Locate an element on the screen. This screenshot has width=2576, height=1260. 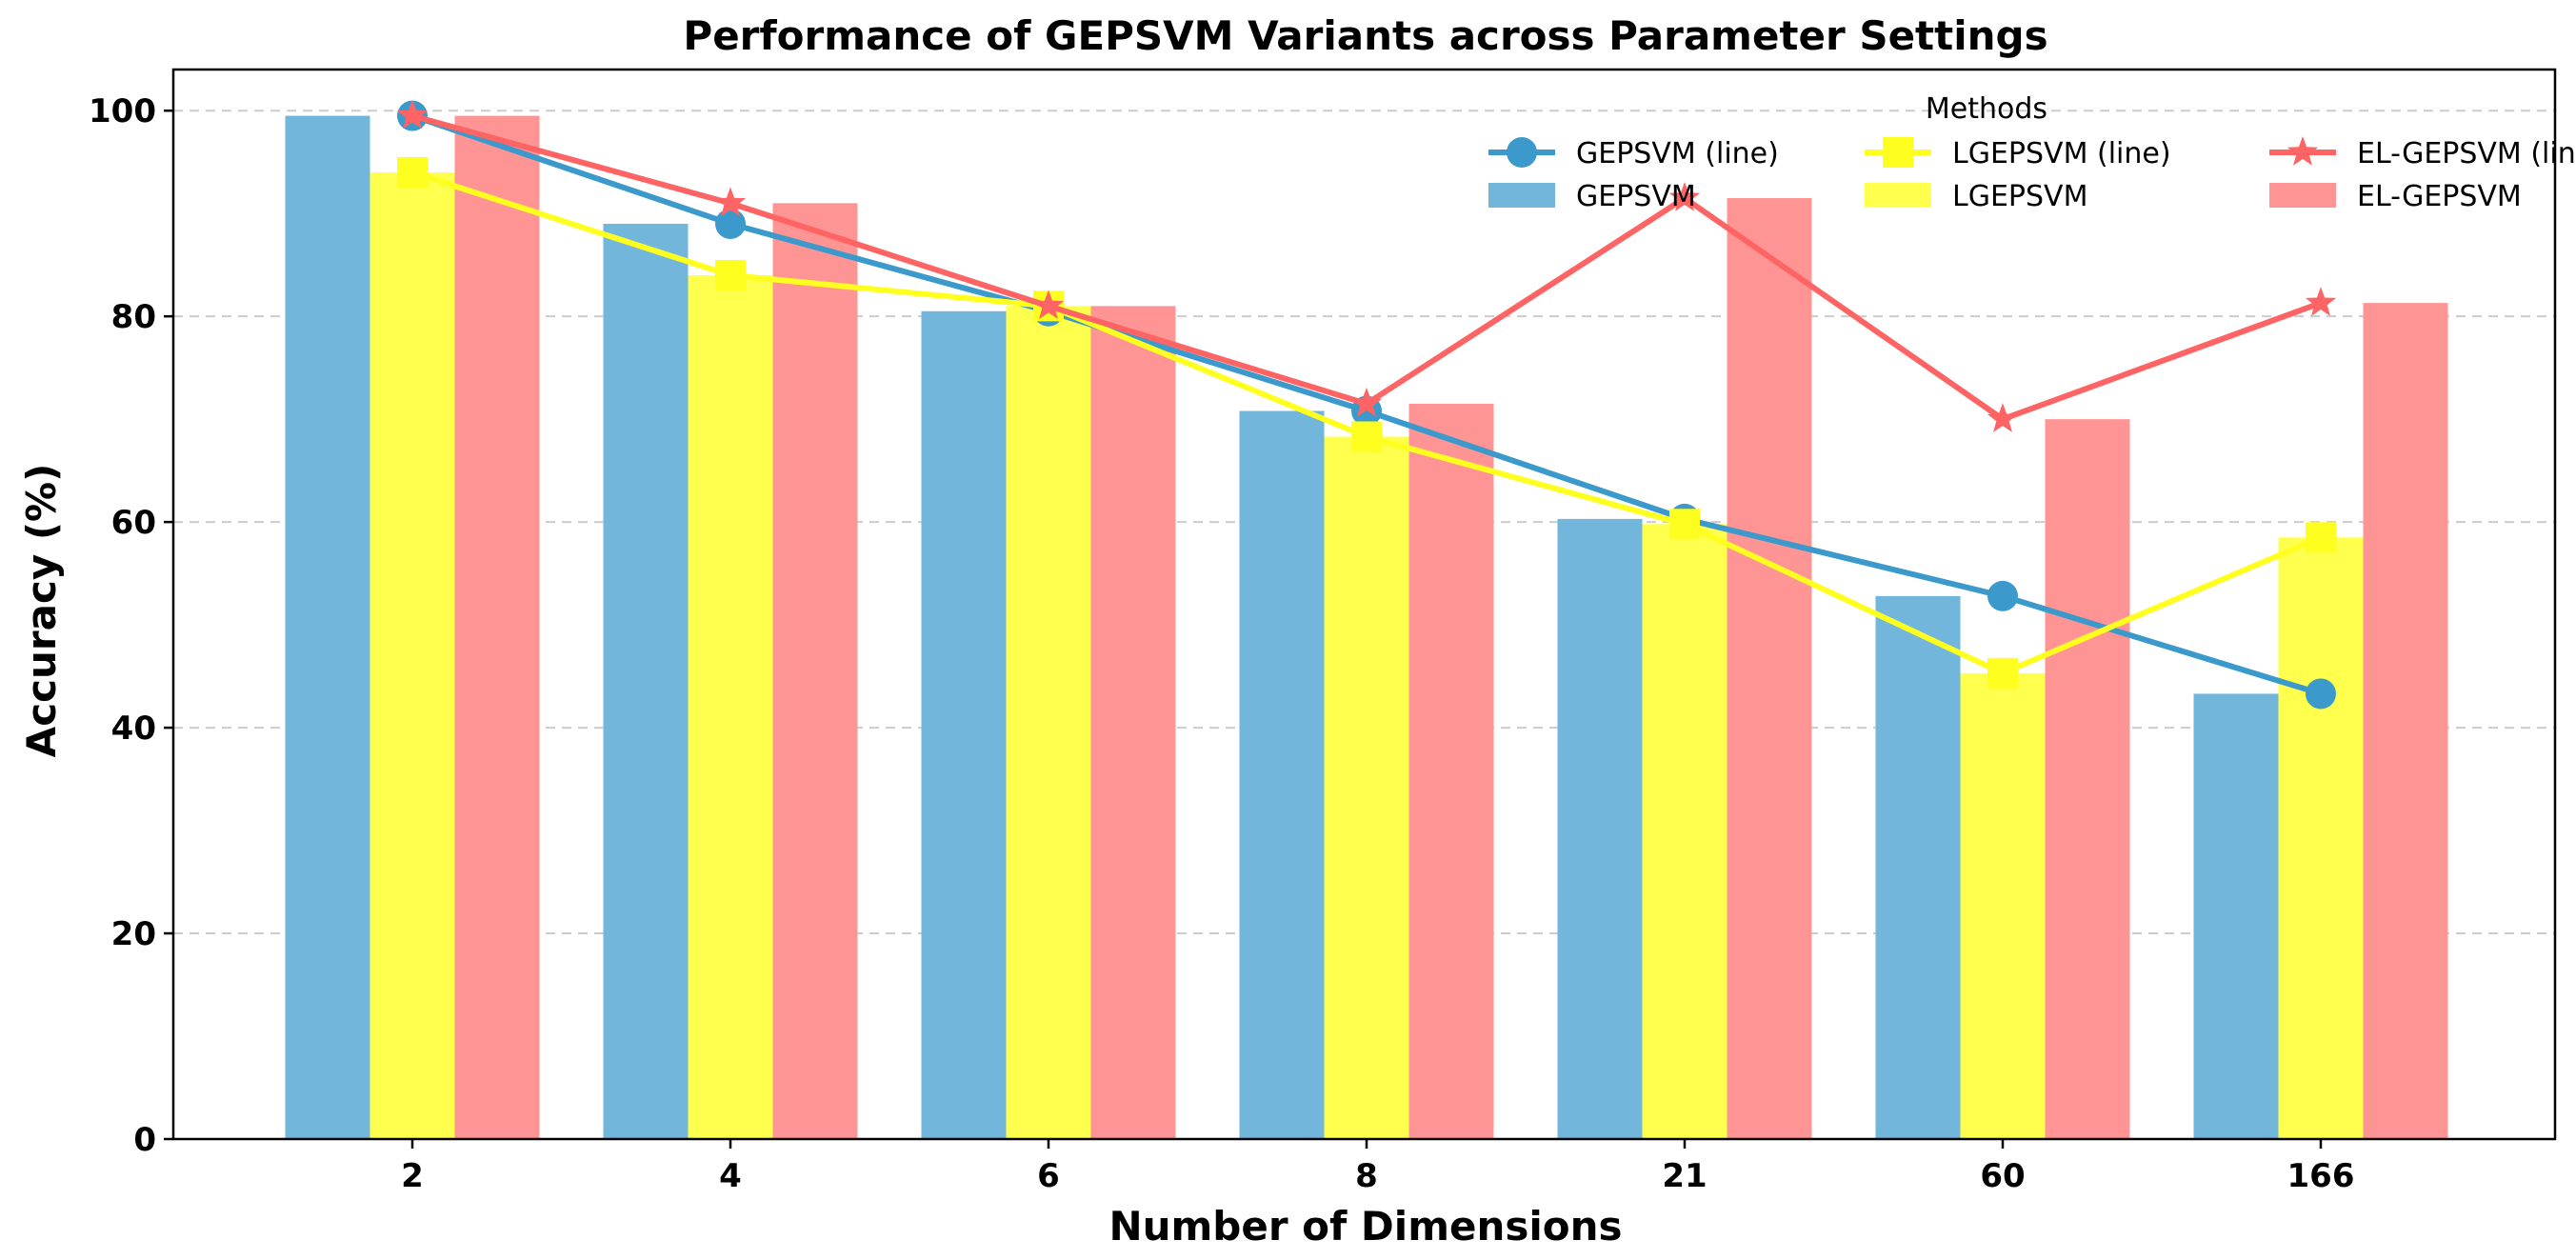
x-tick-label: 8 is located at coordinates (1367, 1176).